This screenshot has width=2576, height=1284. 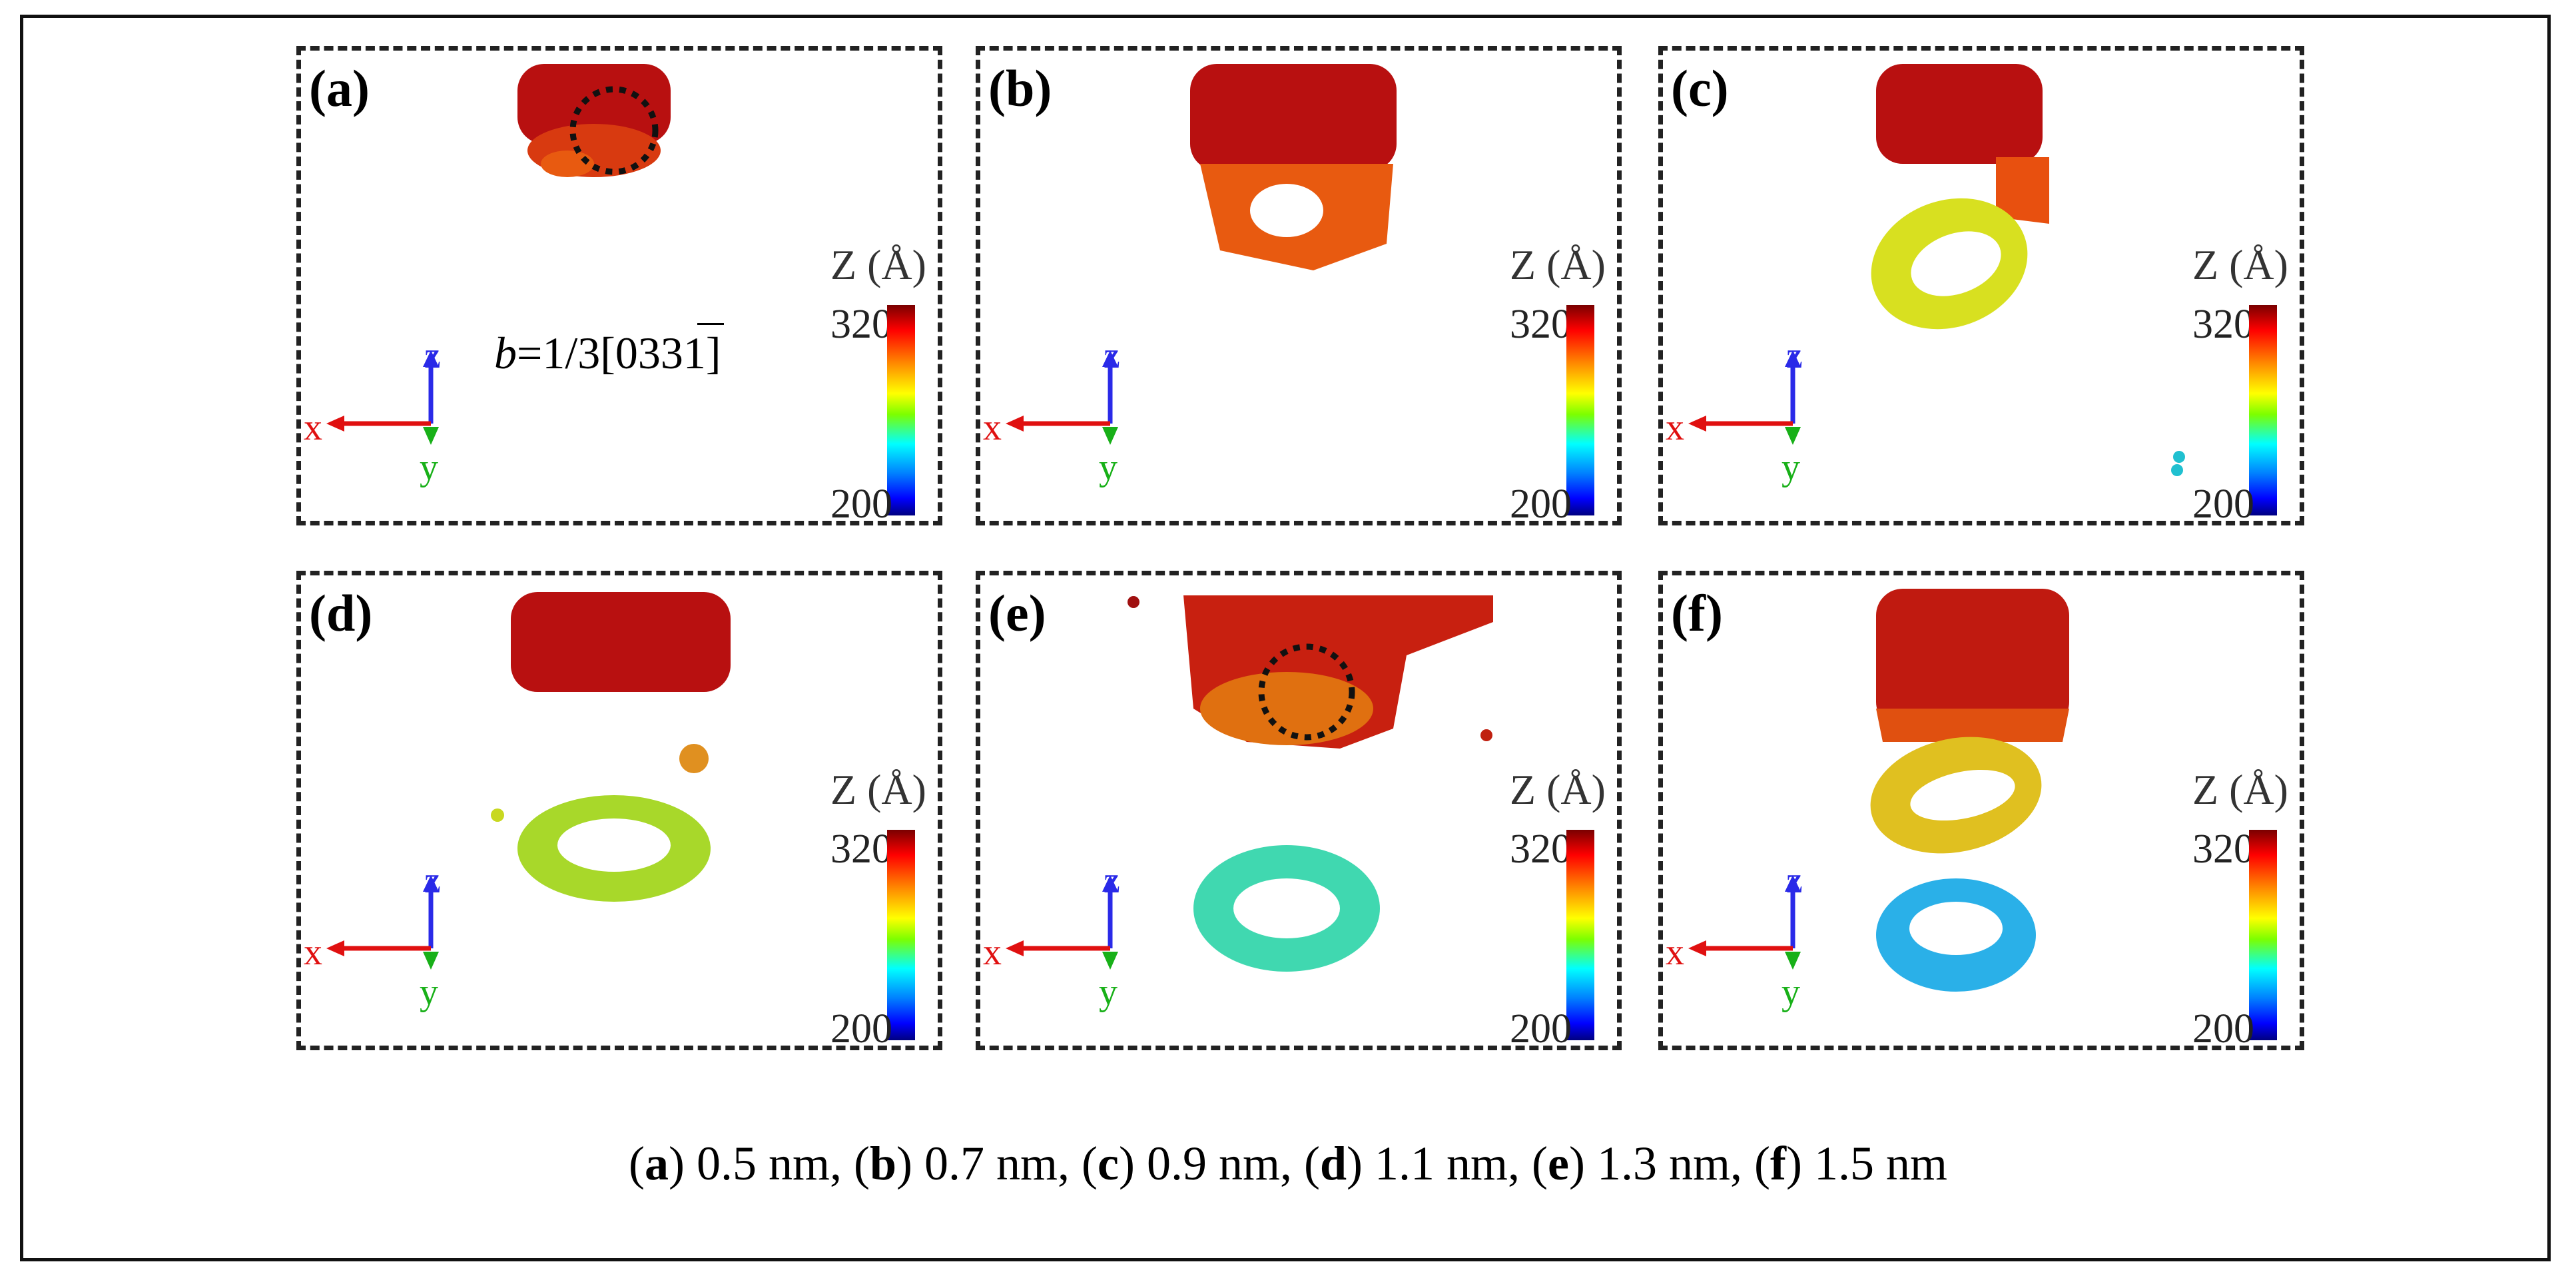 What do you see at coordinates (1441, 1163) in the screenshot?
I see `caption-value-d: 1.1 nm` at bounding box center [1441, 1163].